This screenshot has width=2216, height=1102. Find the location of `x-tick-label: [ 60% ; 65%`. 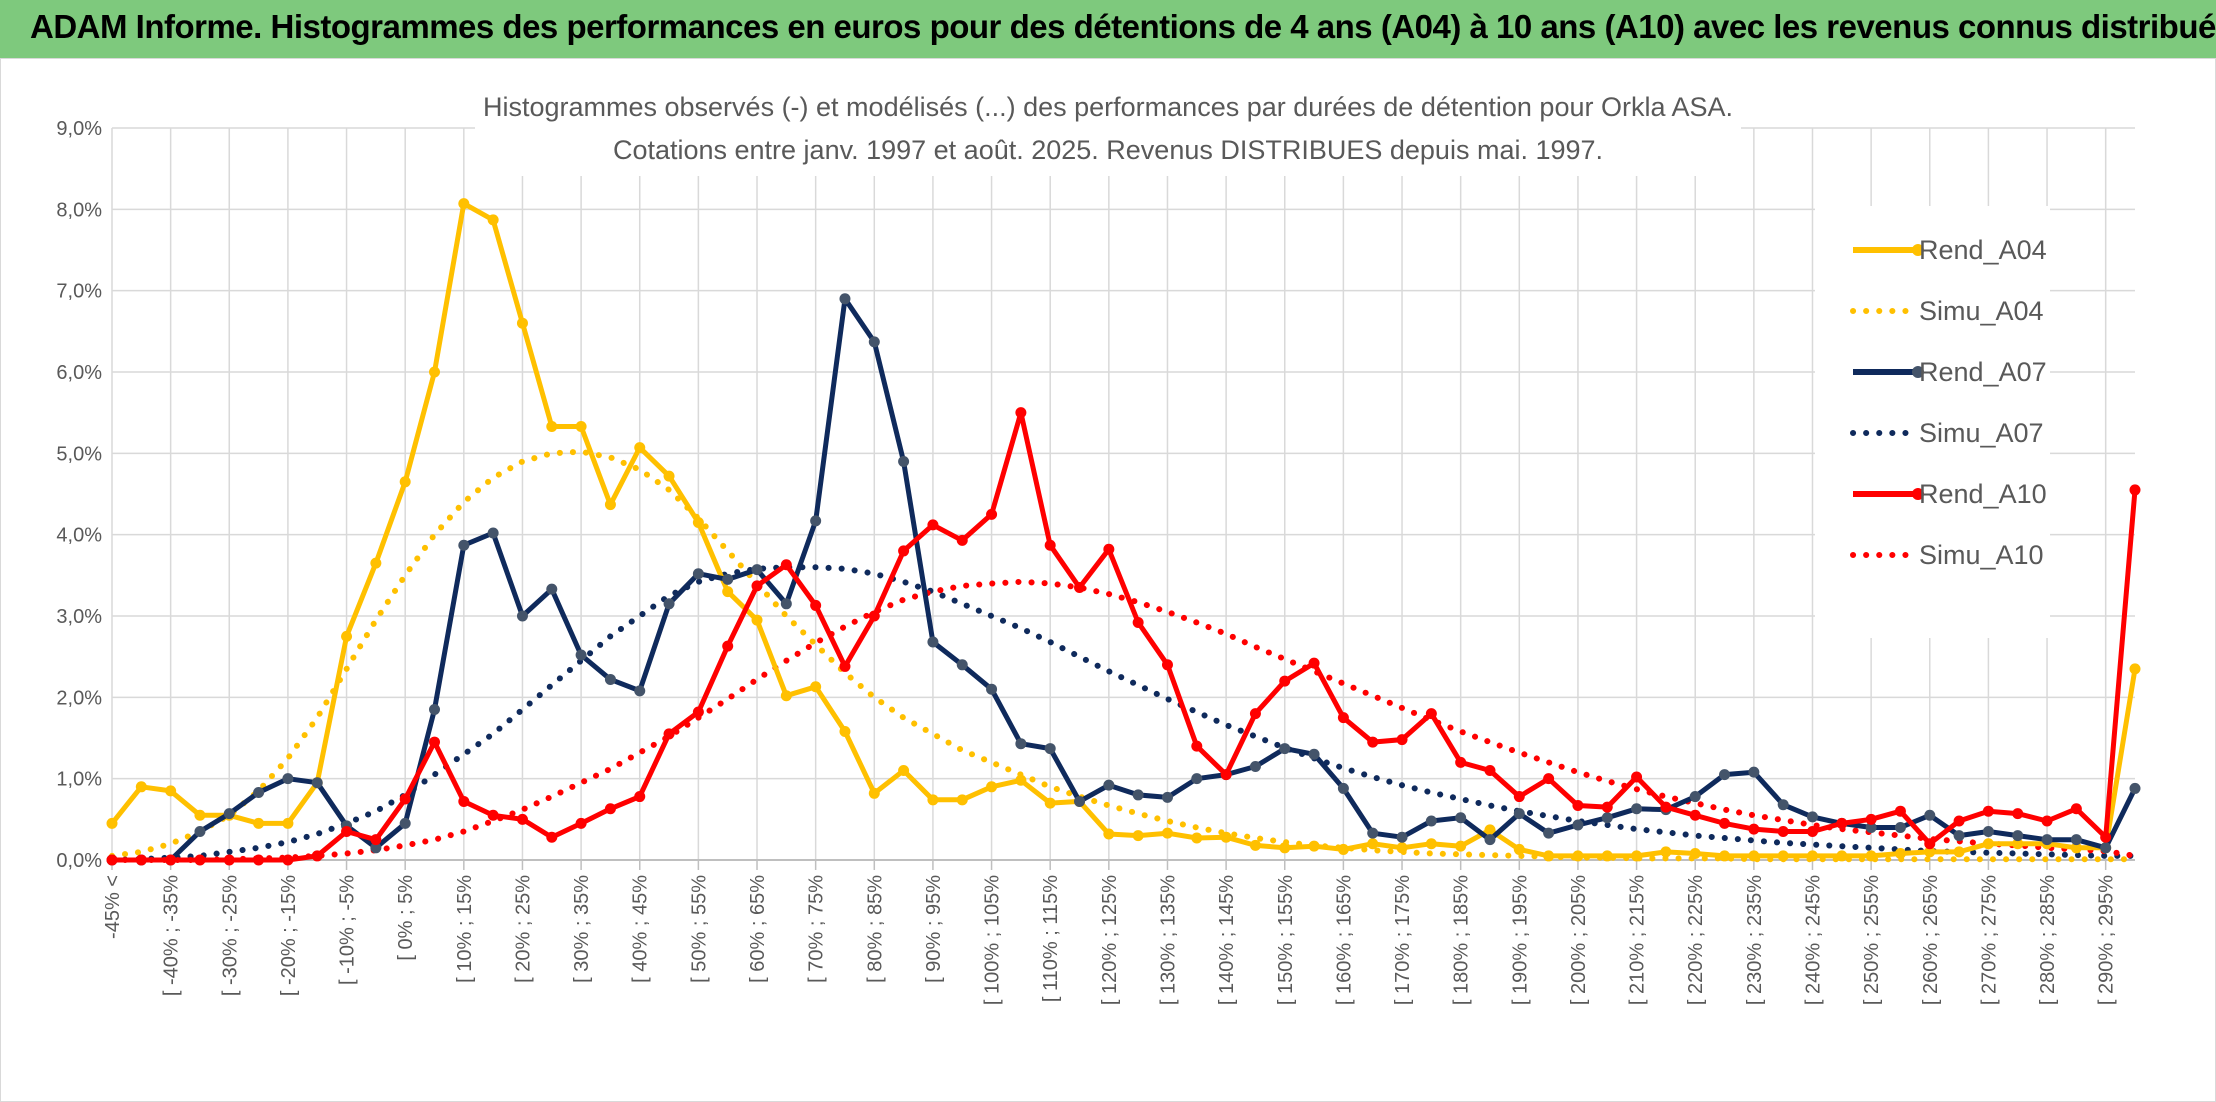

x-tick-label: [ 60% ; 65% is located at coordinates (758, 929).